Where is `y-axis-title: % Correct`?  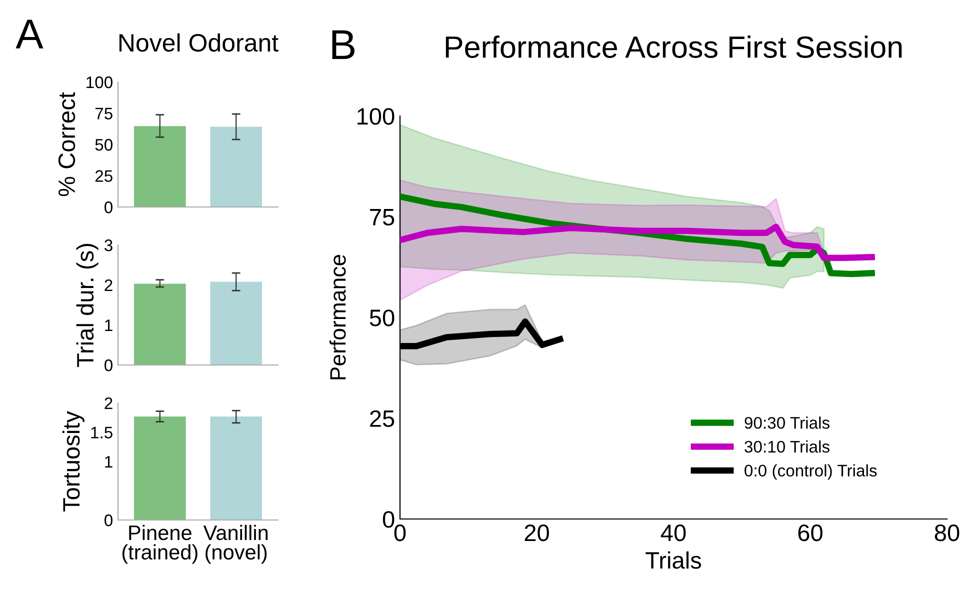 y-axis-title: % Correct is located at coordinates (67, 144).